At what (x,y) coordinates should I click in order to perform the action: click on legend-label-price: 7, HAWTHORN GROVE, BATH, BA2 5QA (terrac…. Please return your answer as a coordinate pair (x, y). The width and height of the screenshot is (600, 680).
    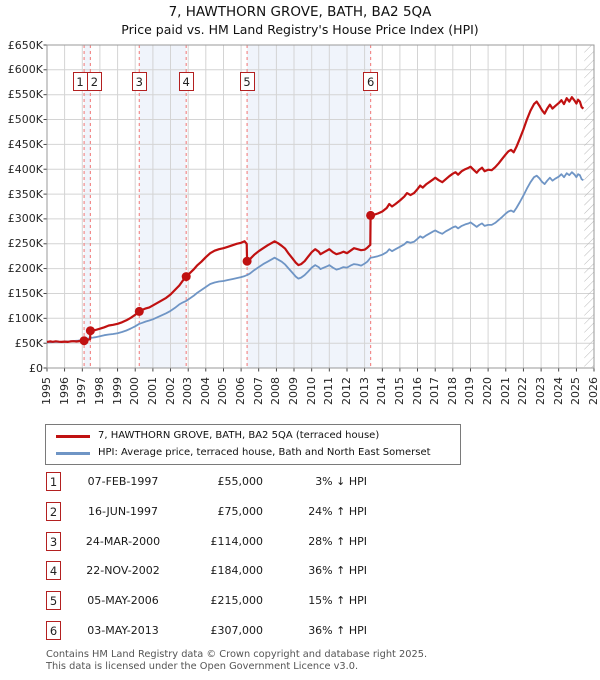
    Looking at the image, I should click on (239, 435).